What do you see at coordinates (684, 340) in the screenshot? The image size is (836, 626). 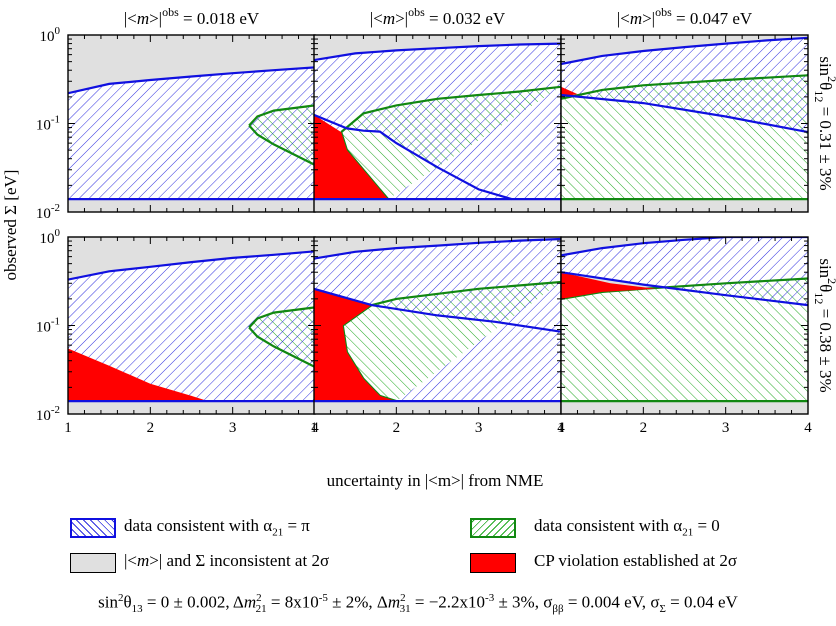 I see `zero-region` at bounding box center [684, 340].